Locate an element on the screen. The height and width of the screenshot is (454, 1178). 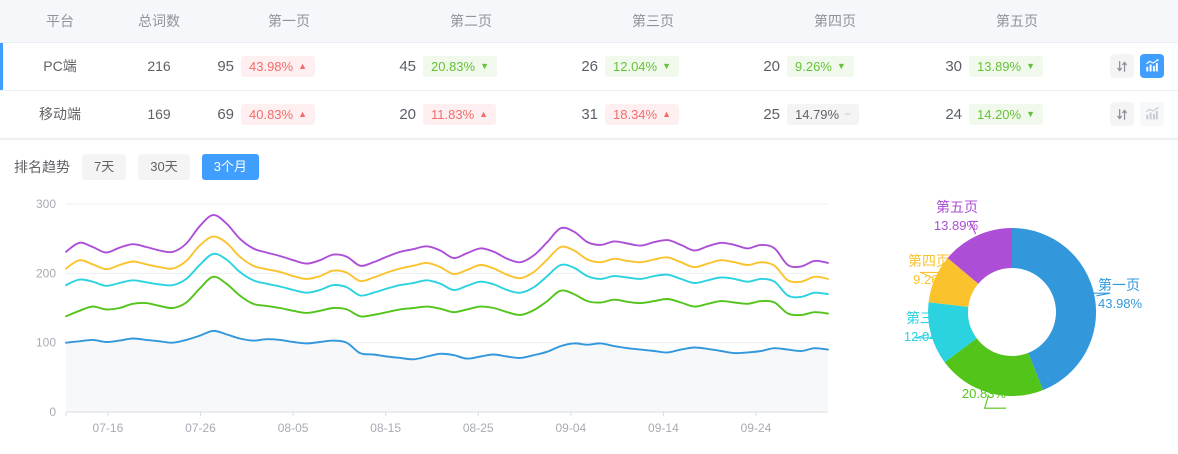
cell-page-2: 20 11.83% ▲ is located at coordinates (471, 114).